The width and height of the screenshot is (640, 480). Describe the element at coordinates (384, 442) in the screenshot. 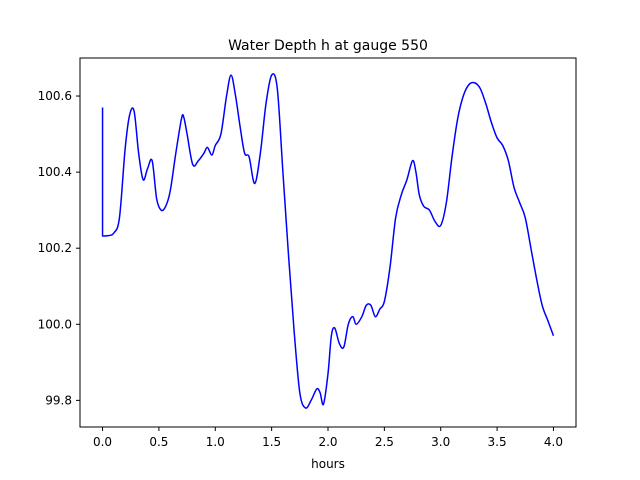

I see `x-tick-label: 2.5` at that location.